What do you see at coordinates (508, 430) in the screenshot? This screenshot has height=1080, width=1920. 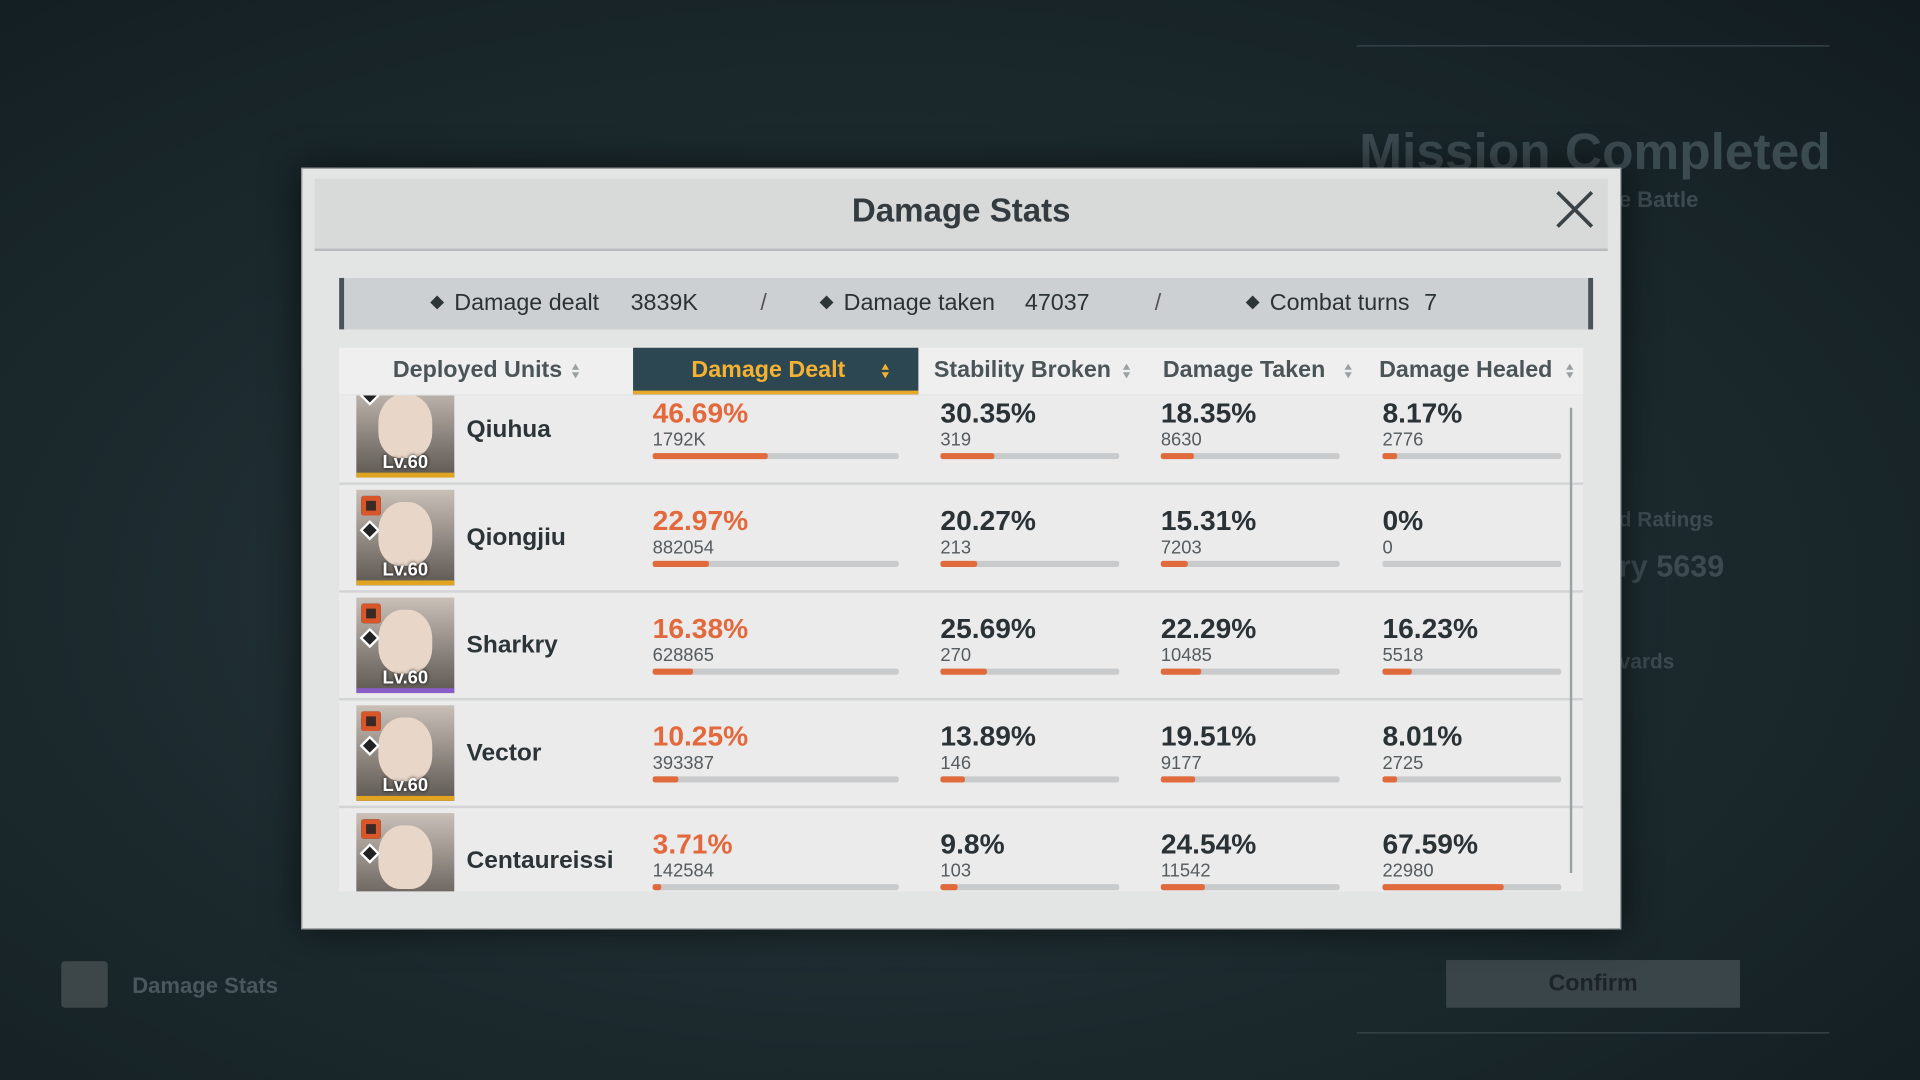 I see `unit-name: Qiuhua` at bounding box center [508, 430].